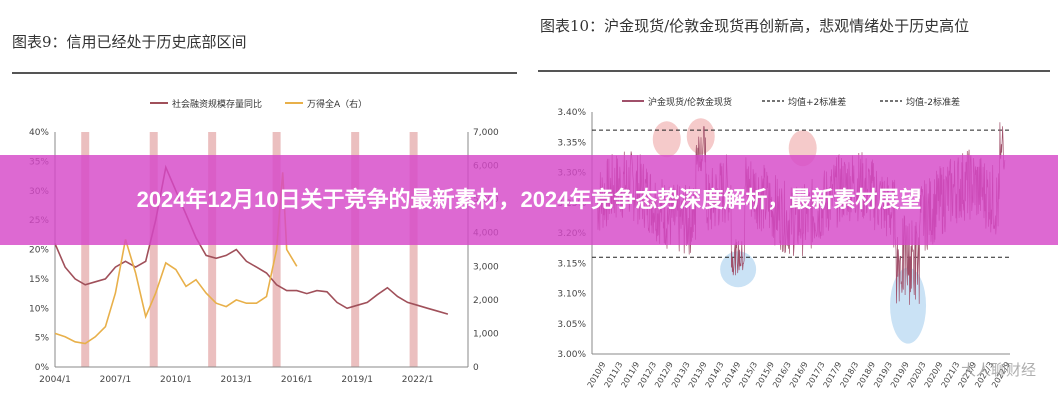 This screenshot has width=1058, height=400. What do you see at coordinates (571, 143) in the screenshot?
I see `y-tick: 3.35%` at bounding box center [571, 143].